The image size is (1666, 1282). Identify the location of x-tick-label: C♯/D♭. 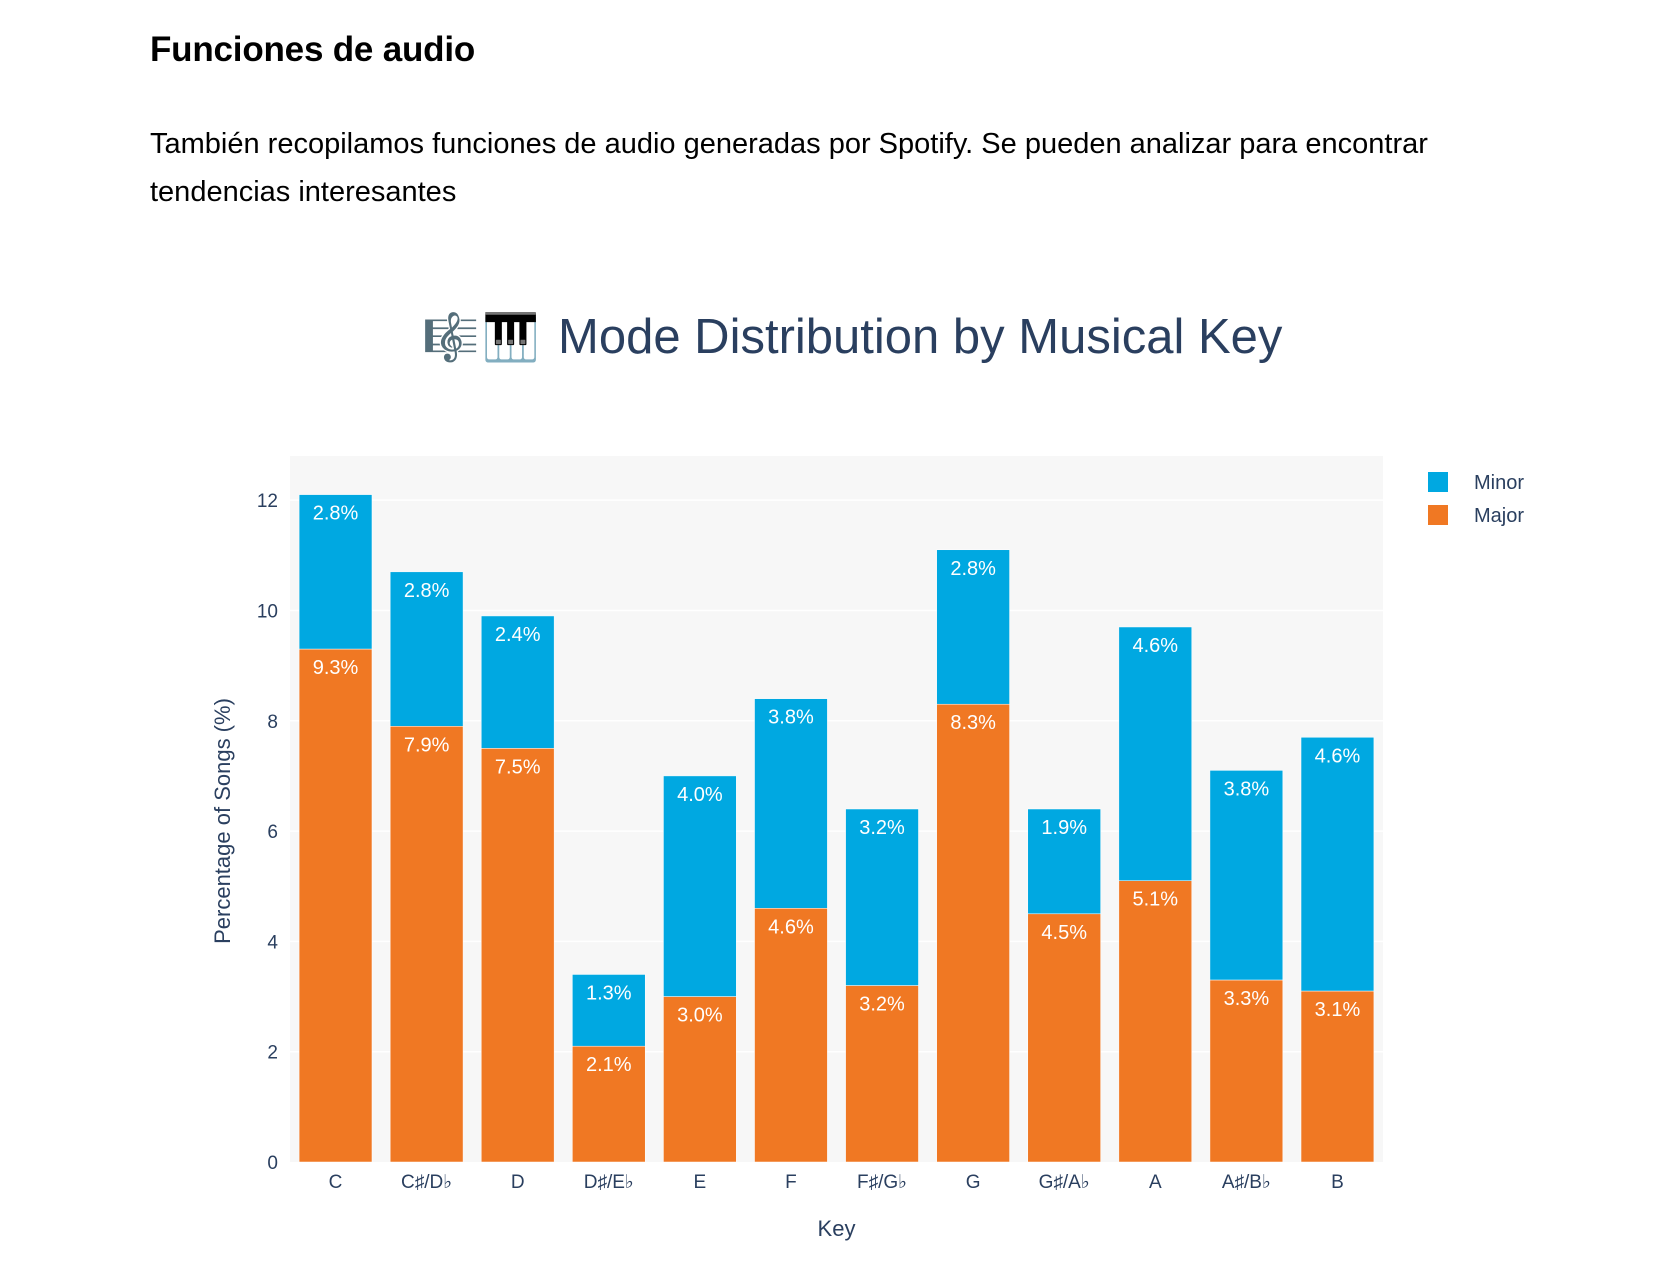
(426, 1182).